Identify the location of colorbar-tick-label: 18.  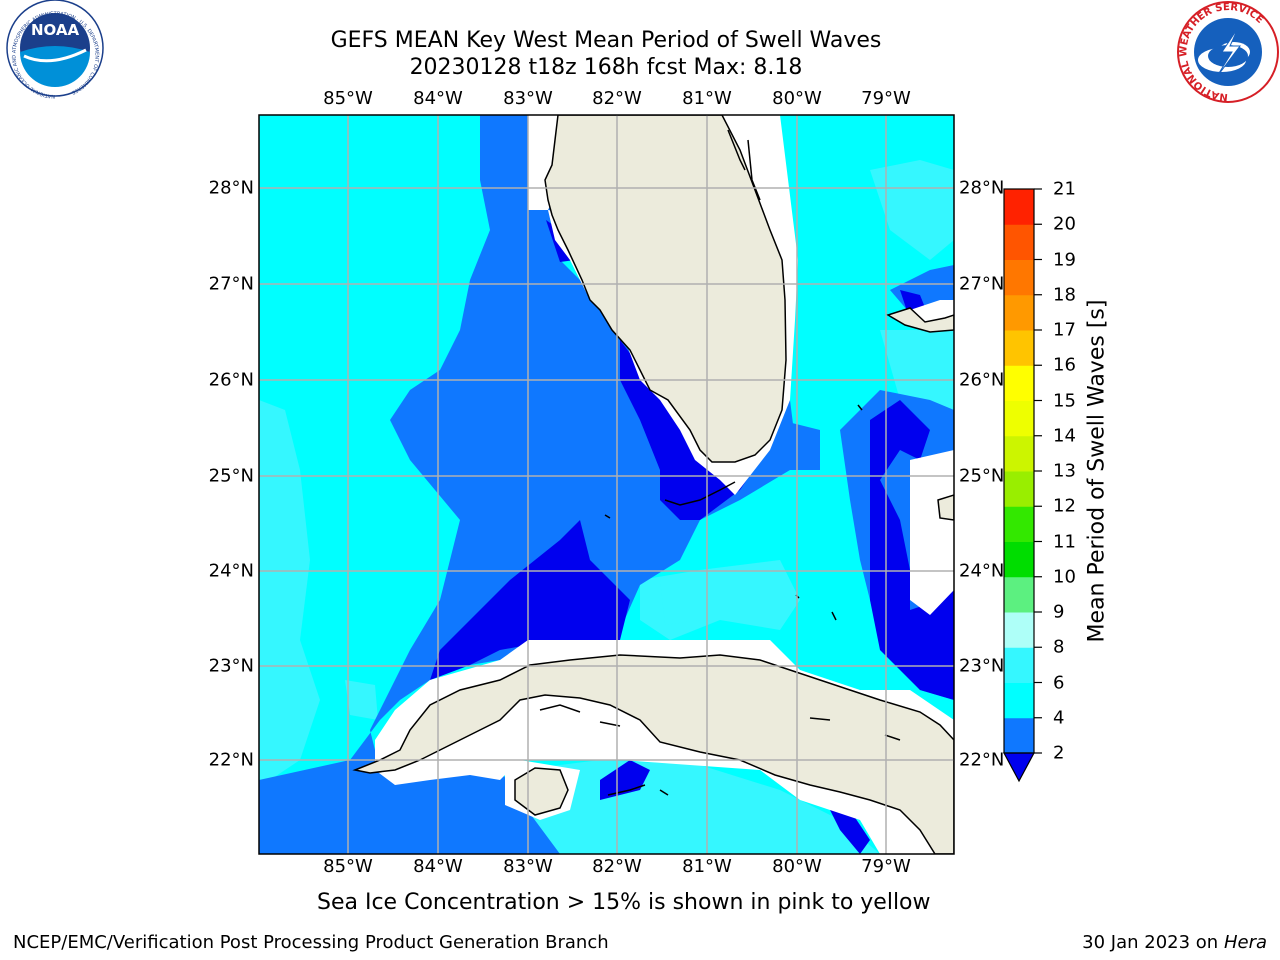
(1064, 295).